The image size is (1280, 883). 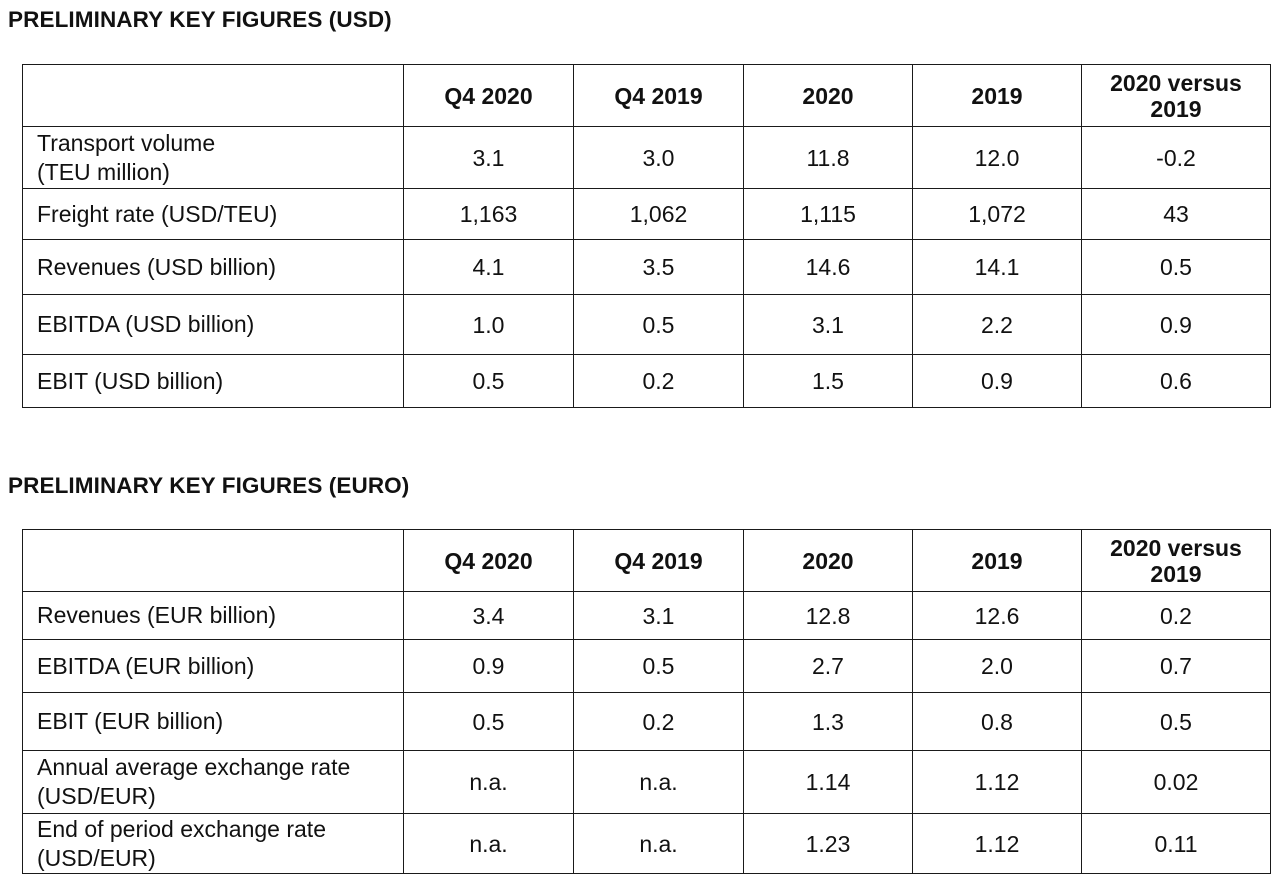 What do you see at coordinates (213, 843) in the screenshot?
I see `row-label-end-of-period-exchange-rate: End of period exchange rate (USD/EUR)` at bounding box center [213, 843].